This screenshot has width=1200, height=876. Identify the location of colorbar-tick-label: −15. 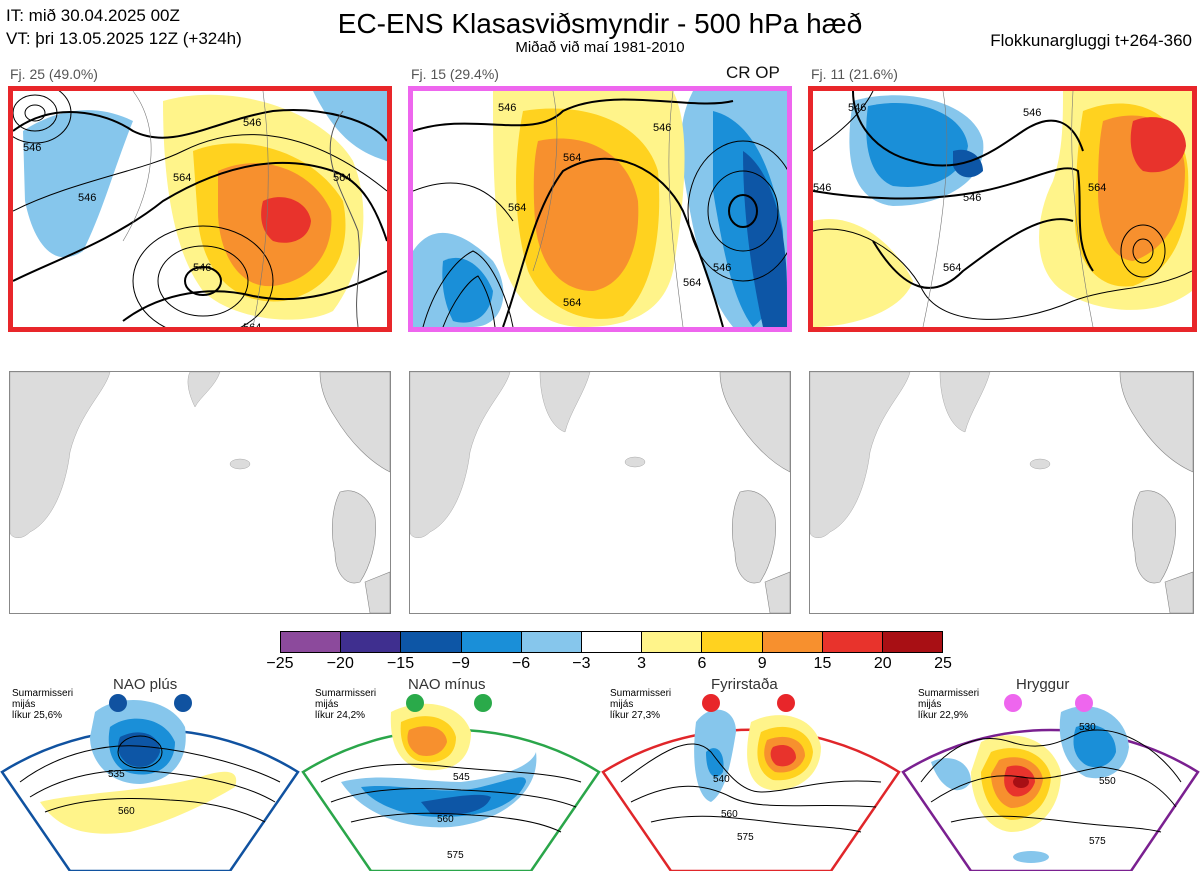
(400, 663).